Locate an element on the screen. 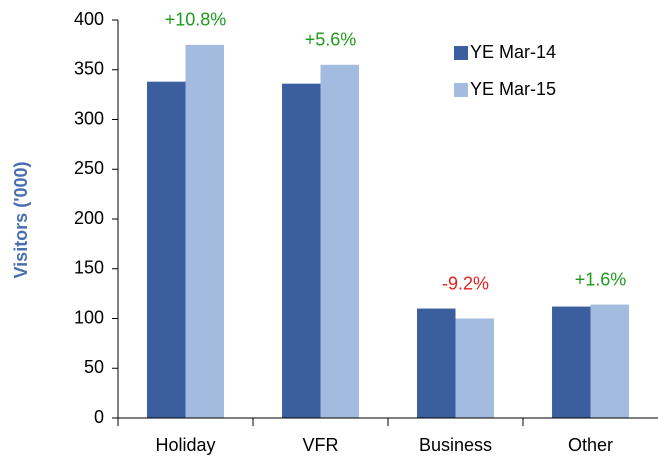 Image resolution: width=658 pixels, height=459 pixels. y-tick-label: 200 is located at coordinates (89, 218).